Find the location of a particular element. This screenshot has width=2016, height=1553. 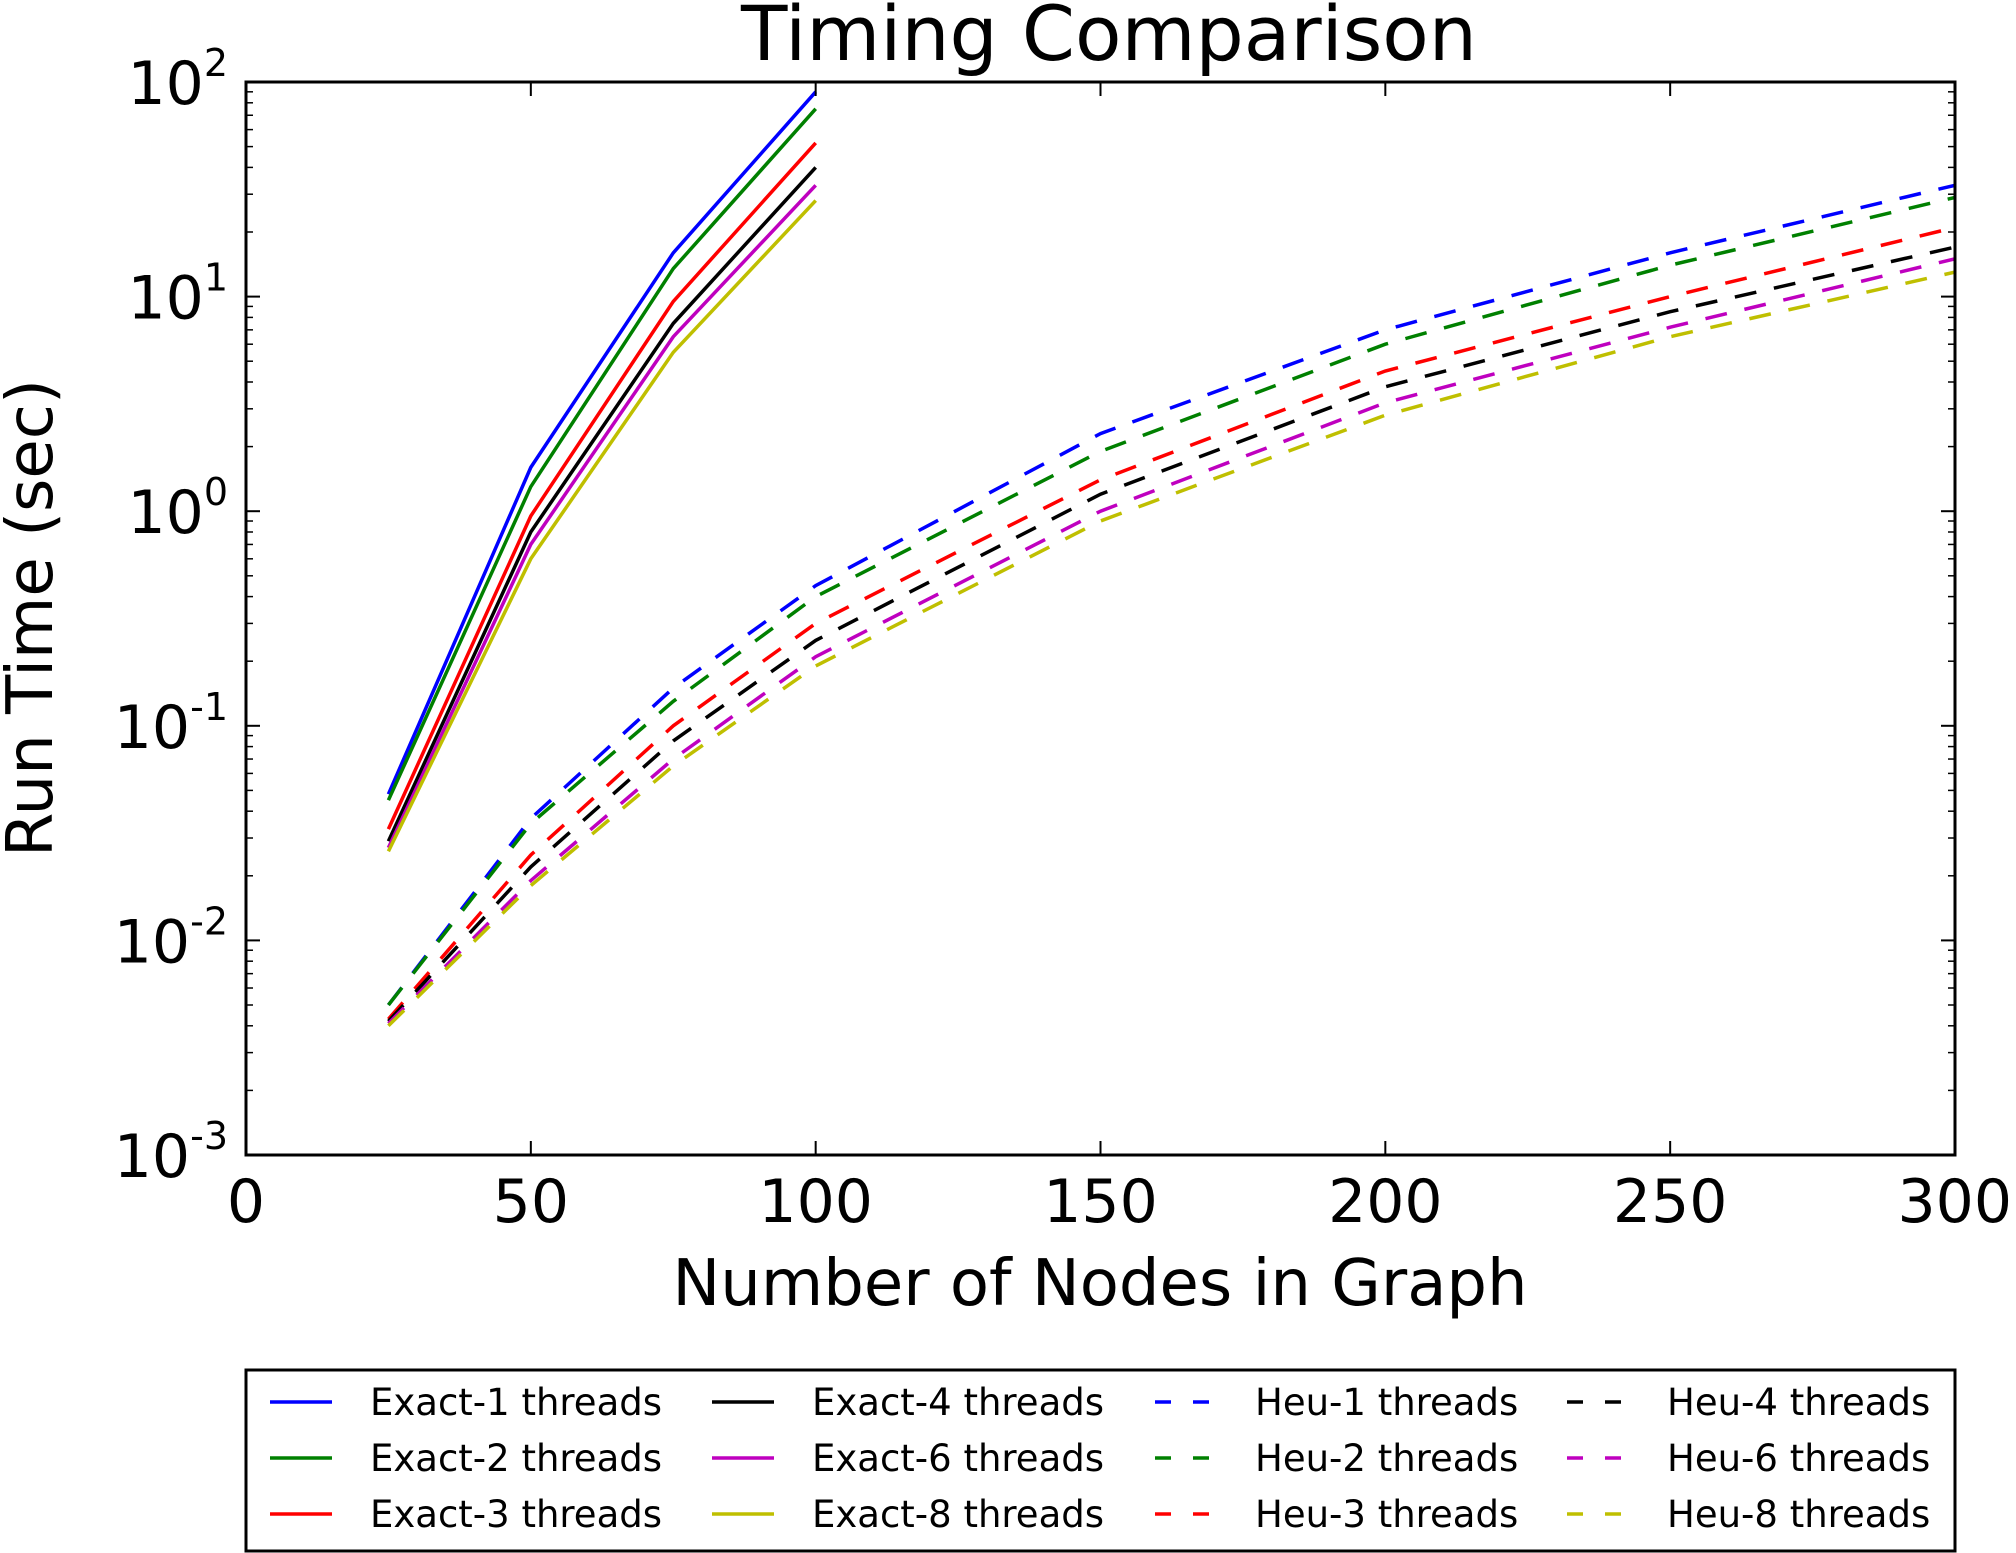

y-tick-label: 10² is located at coordinates (177, 80).